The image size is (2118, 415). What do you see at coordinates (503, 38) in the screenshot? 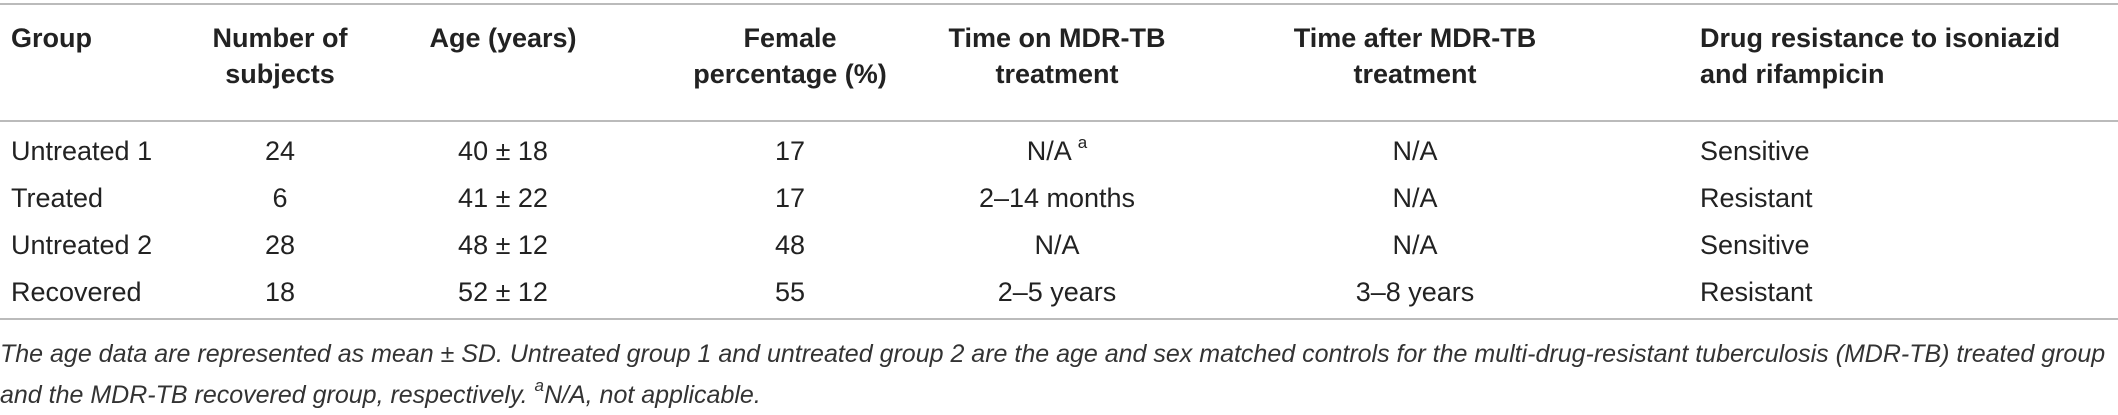
I see `header-cell: Age (years)` at bounding box center [503, 38].